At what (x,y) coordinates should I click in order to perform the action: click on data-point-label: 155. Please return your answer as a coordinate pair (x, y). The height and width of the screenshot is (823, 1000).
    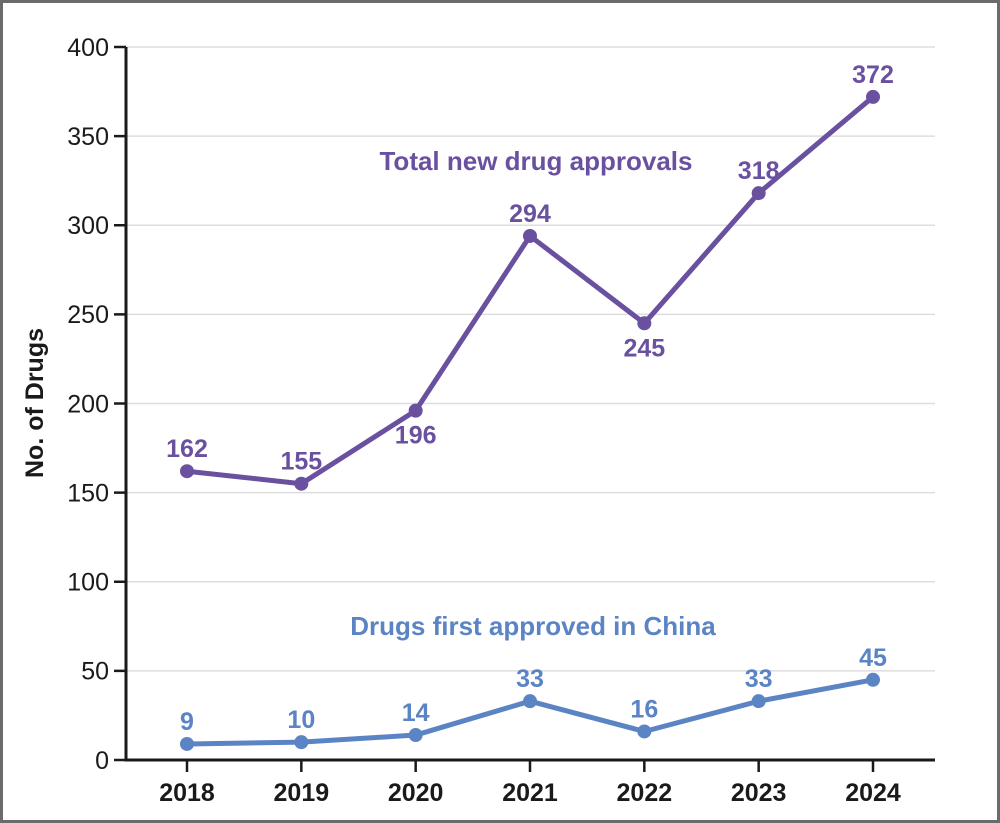
    Looking at the image, I should click on (301, 462).